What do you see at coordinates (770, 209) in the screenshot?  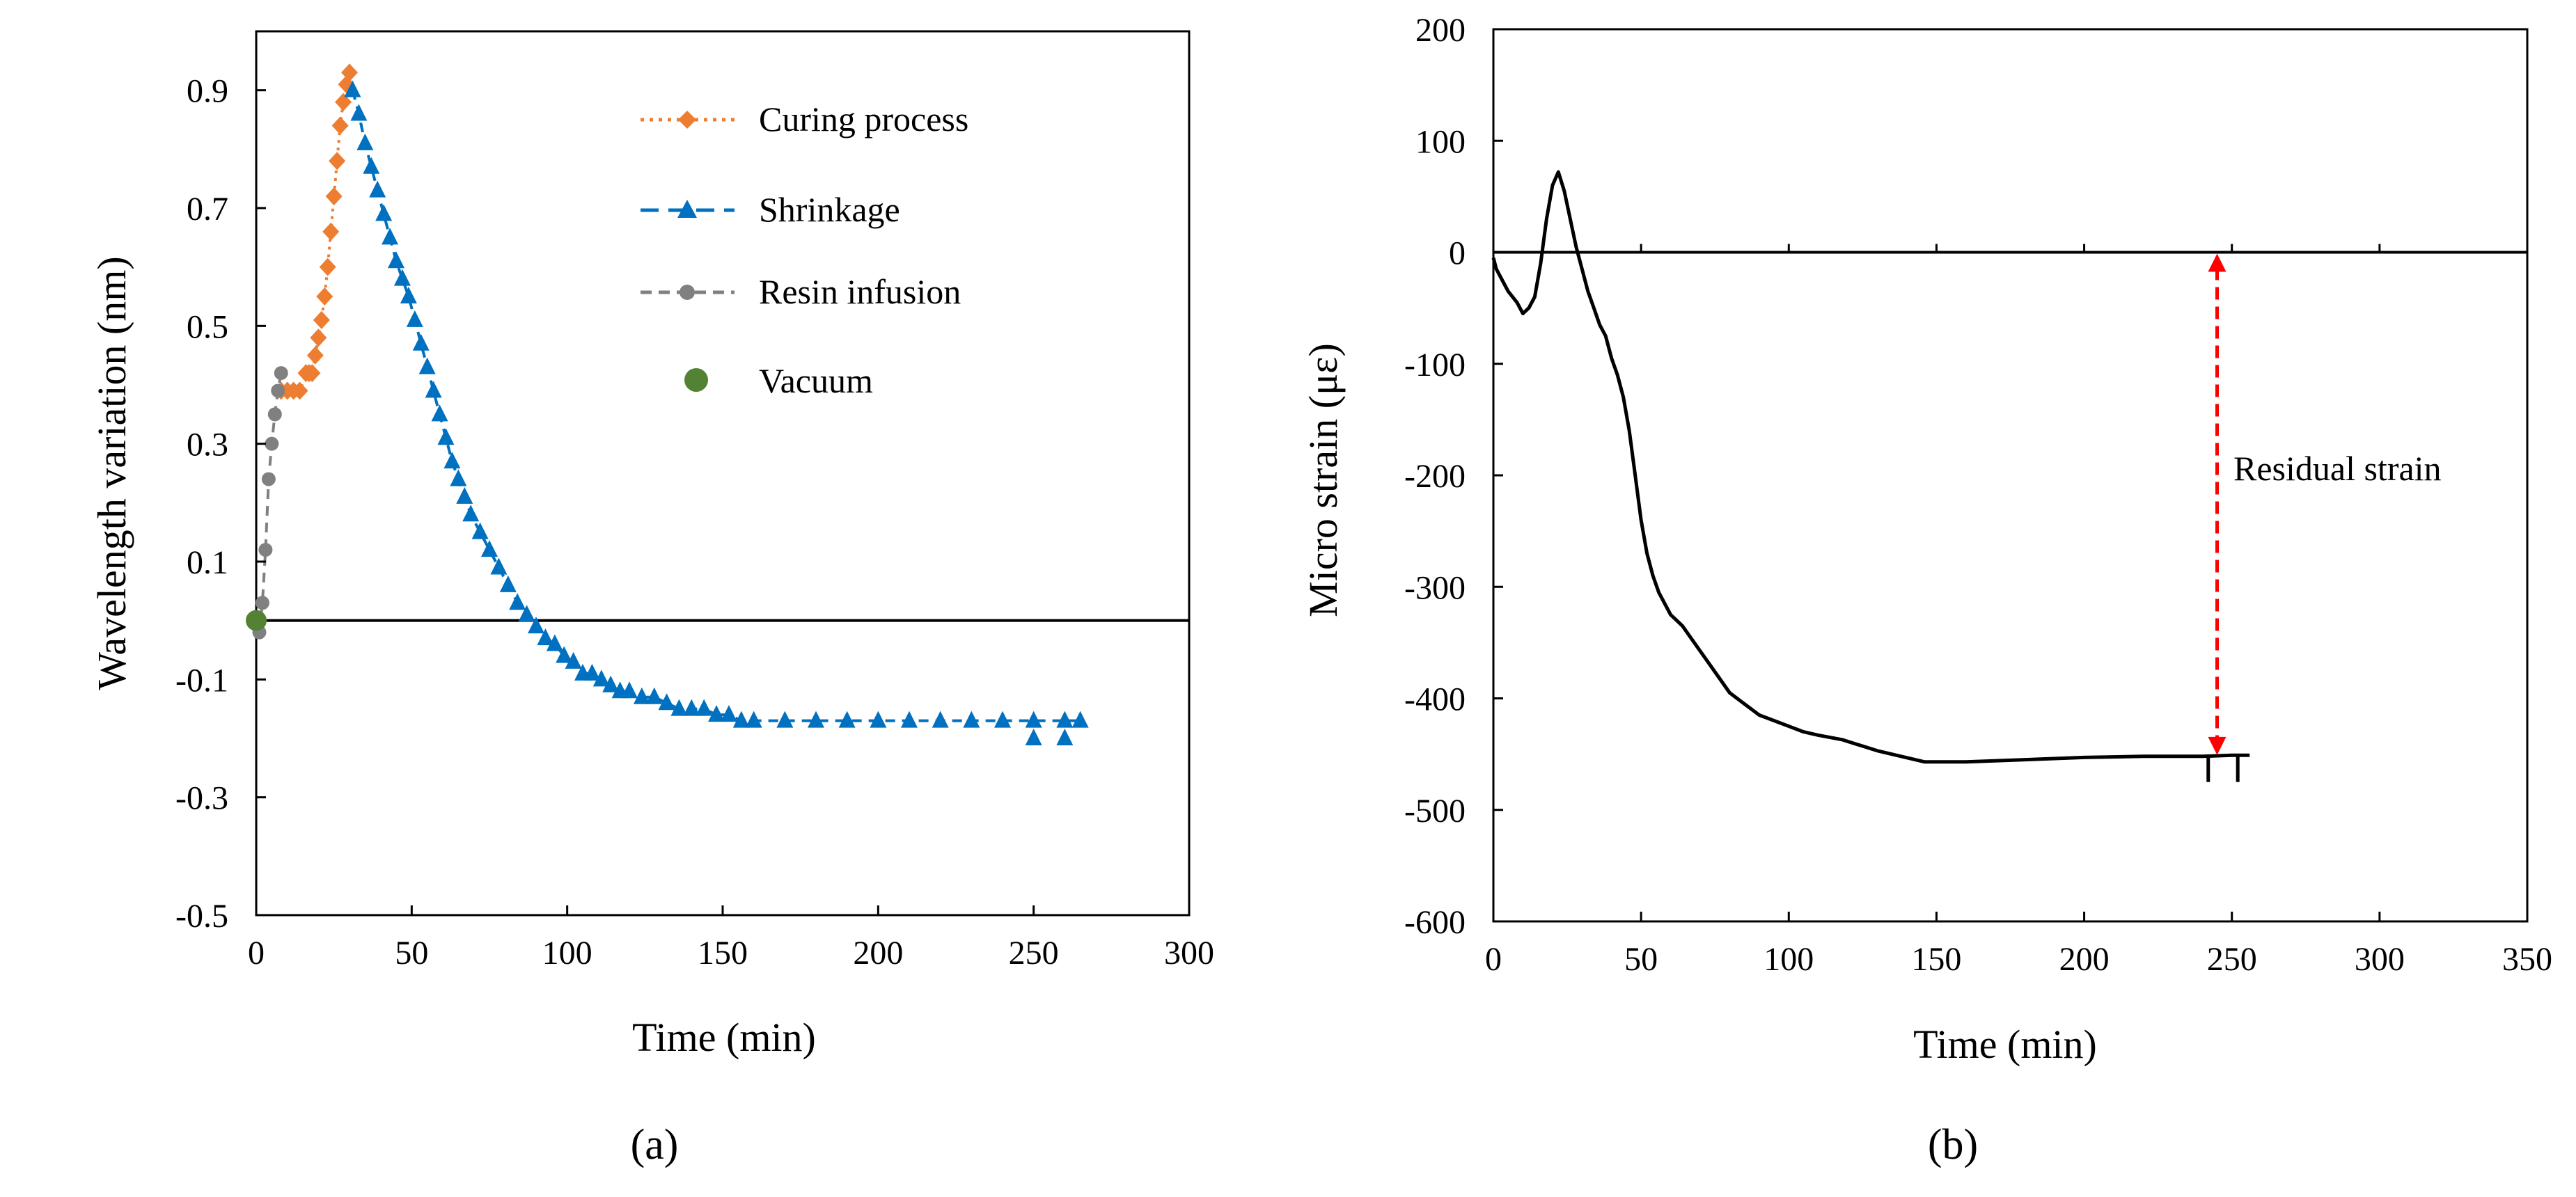 I see `legend-entry-shrinkage: Shrinkage` at bounding box center [770, 209].